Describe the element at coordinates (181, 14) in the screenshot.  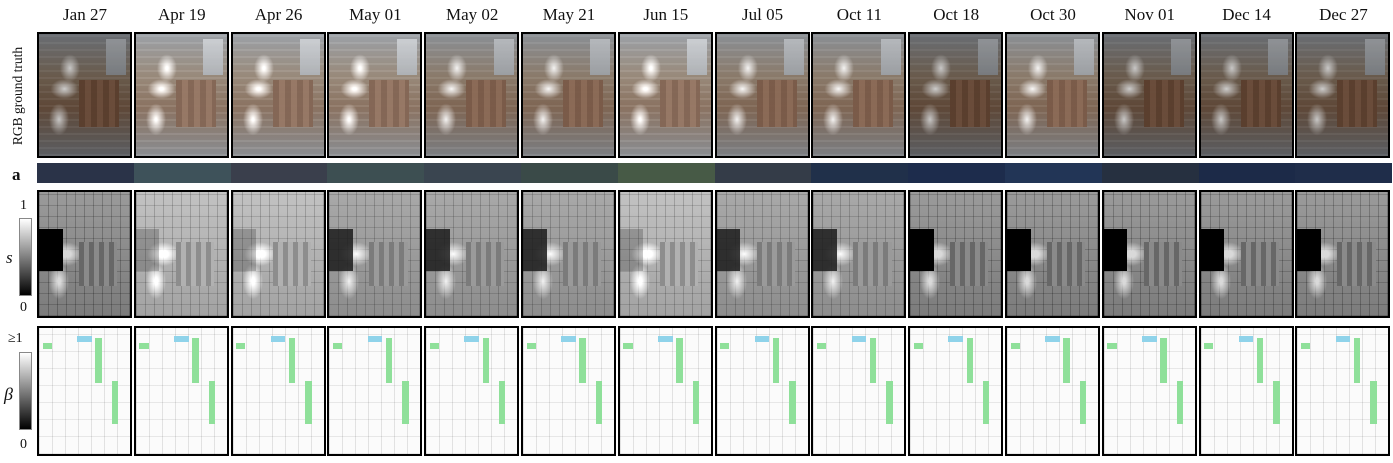
I see `date-label: Apr 19` at that location.